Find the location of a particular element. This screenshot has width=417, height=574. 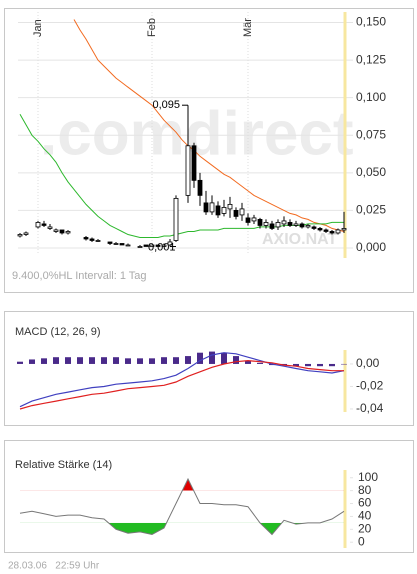

y-tick-label: -0,02 is located at coordinates (370, 386).